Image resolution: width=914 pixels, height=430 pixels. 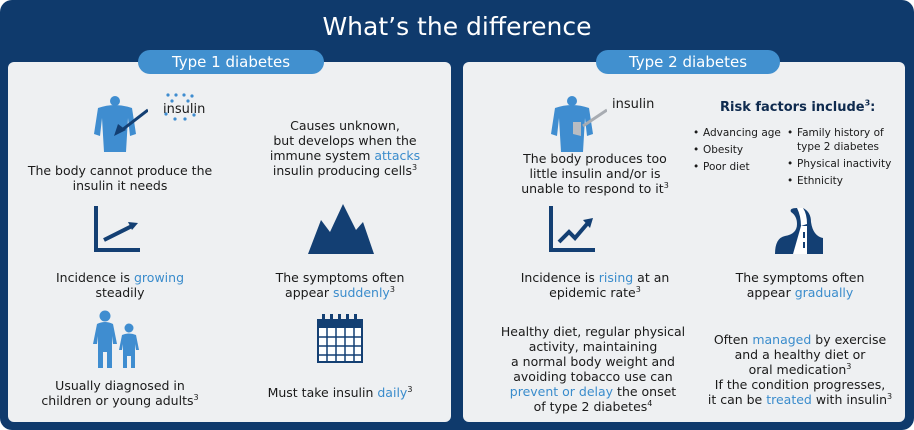 What do you see at coordinates (457, 26) in the screenshot?
I see `page-title: What’s the difference` at bounding box center [457, 26].